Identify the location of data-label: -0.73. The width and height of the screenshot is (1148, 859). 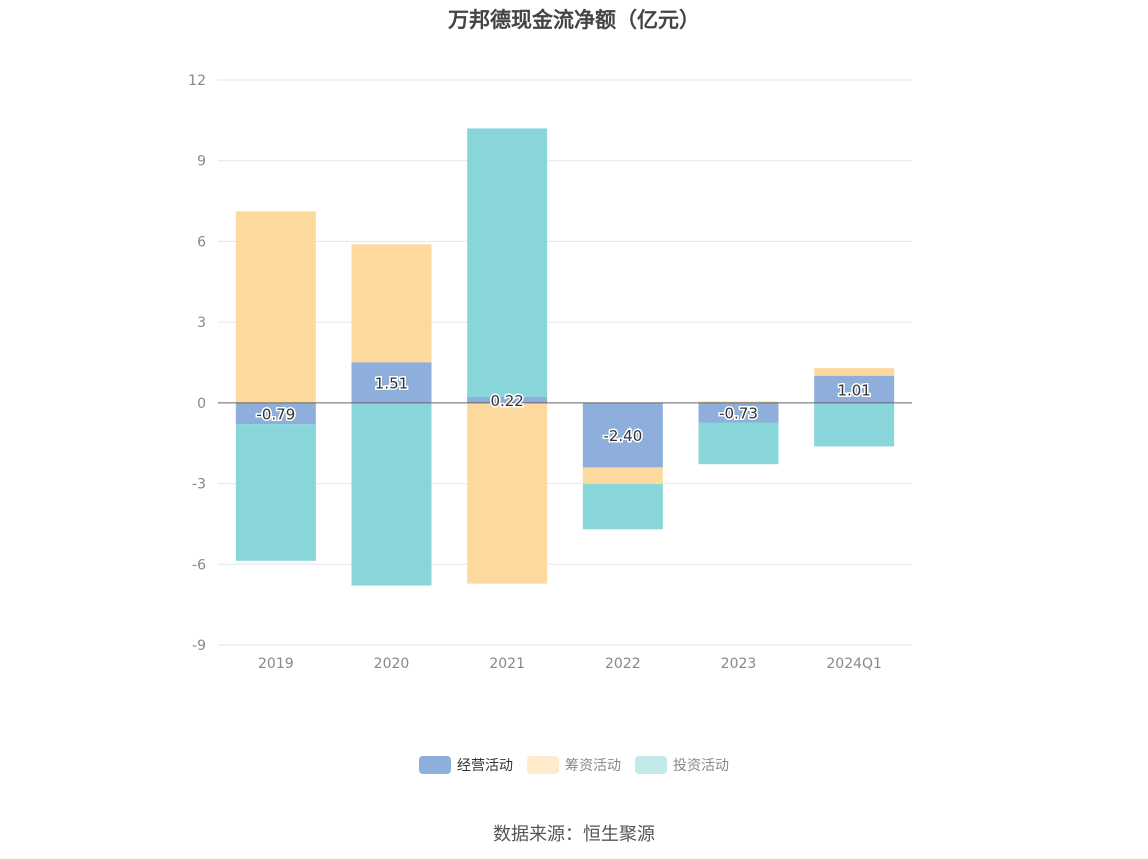
(738, 414).